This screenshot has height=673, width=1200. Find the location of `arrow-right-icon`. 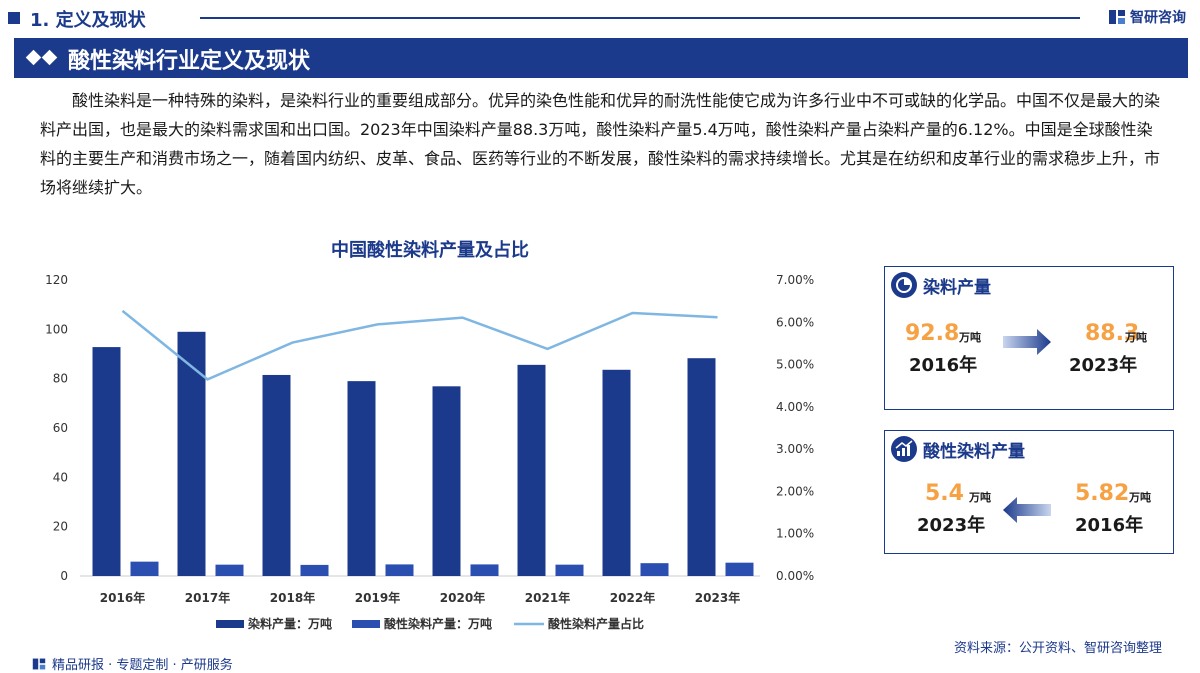

arrow-right-icon is located at coordinates (1027, 342).